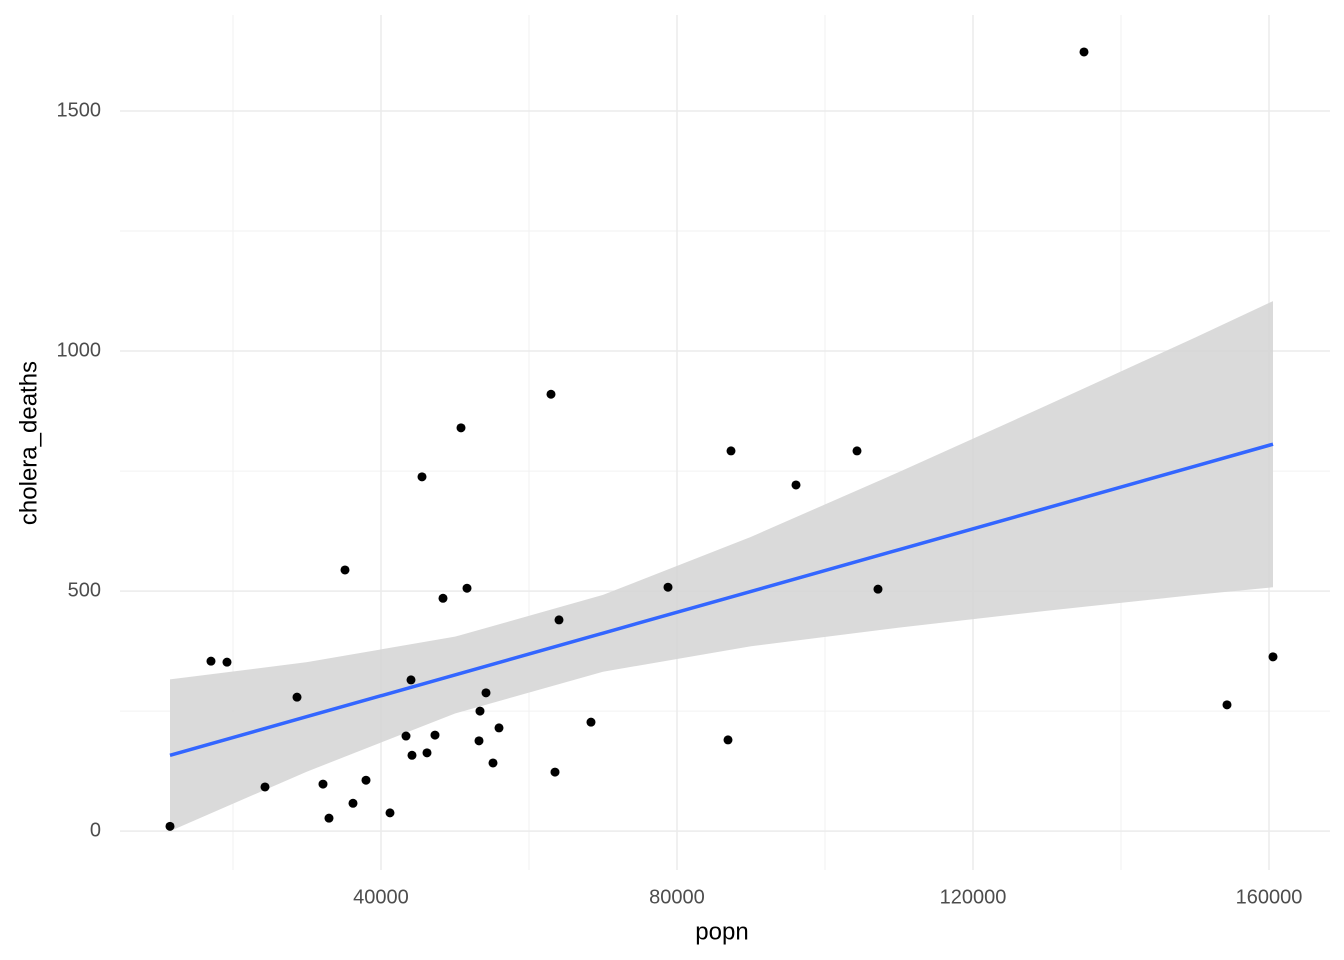  I want to click on x-tick-label: 80000, so click(677, 897).